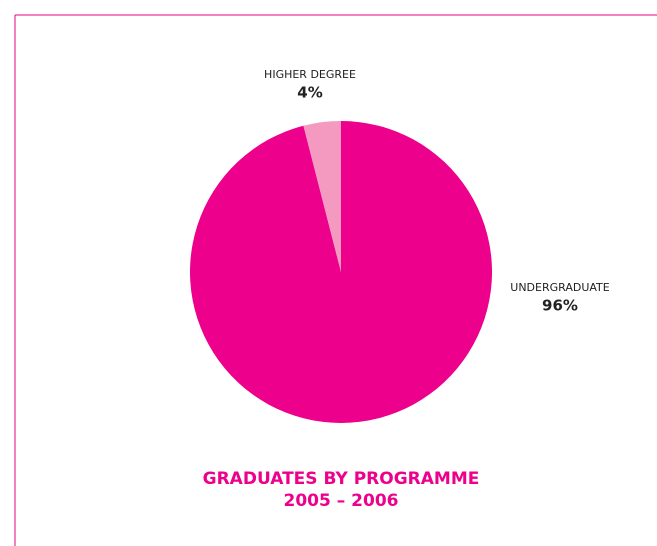 The image size is (657, 546). I want to click on slice-label: UNDERGRADUATE, so click(560, 287).